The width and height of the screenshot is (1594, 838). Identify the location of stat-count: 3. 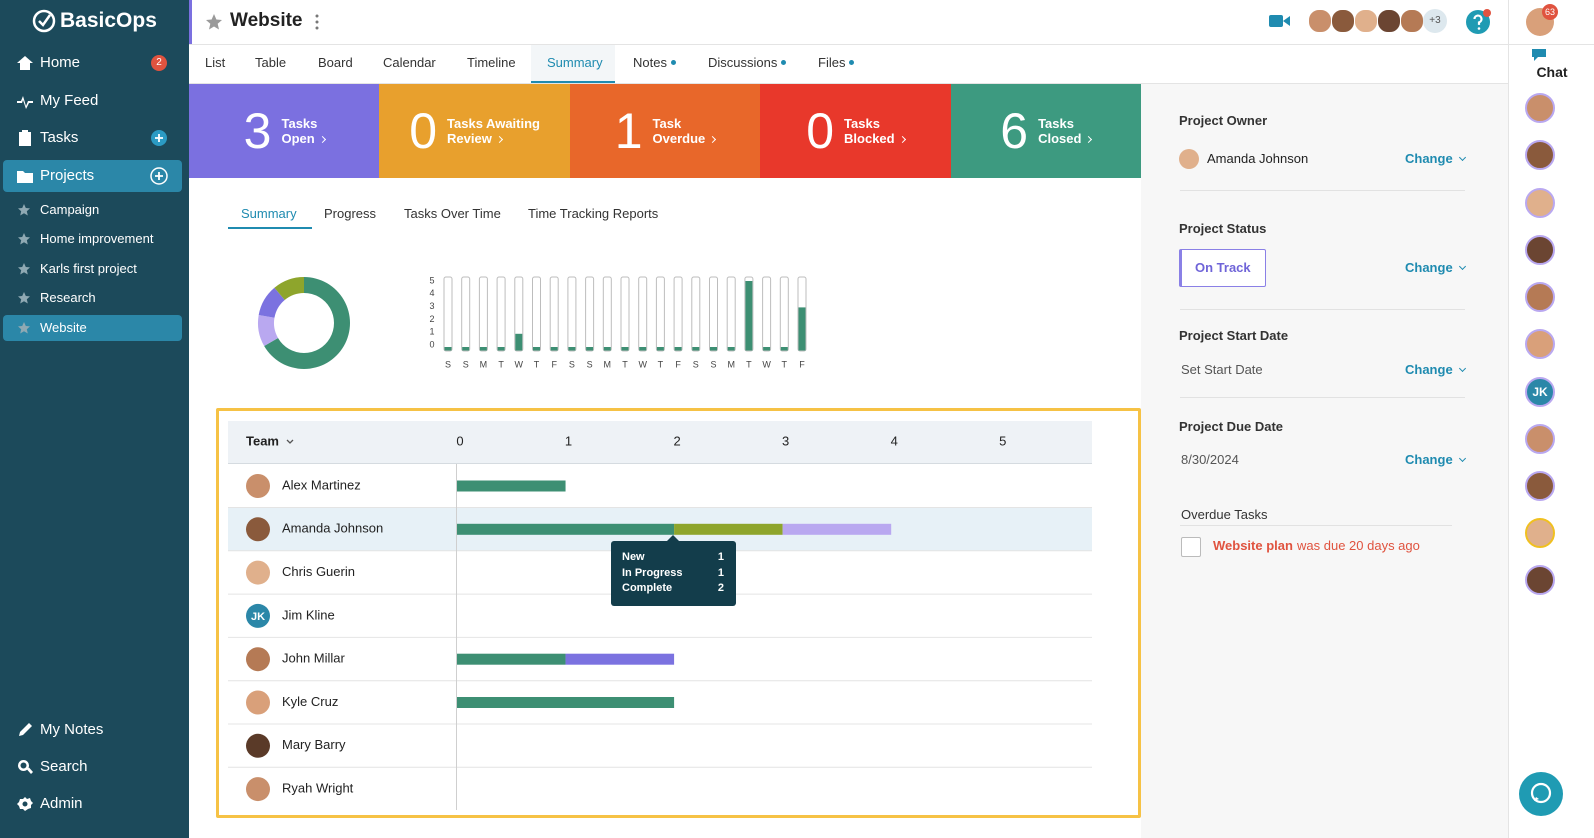
(258, 131).